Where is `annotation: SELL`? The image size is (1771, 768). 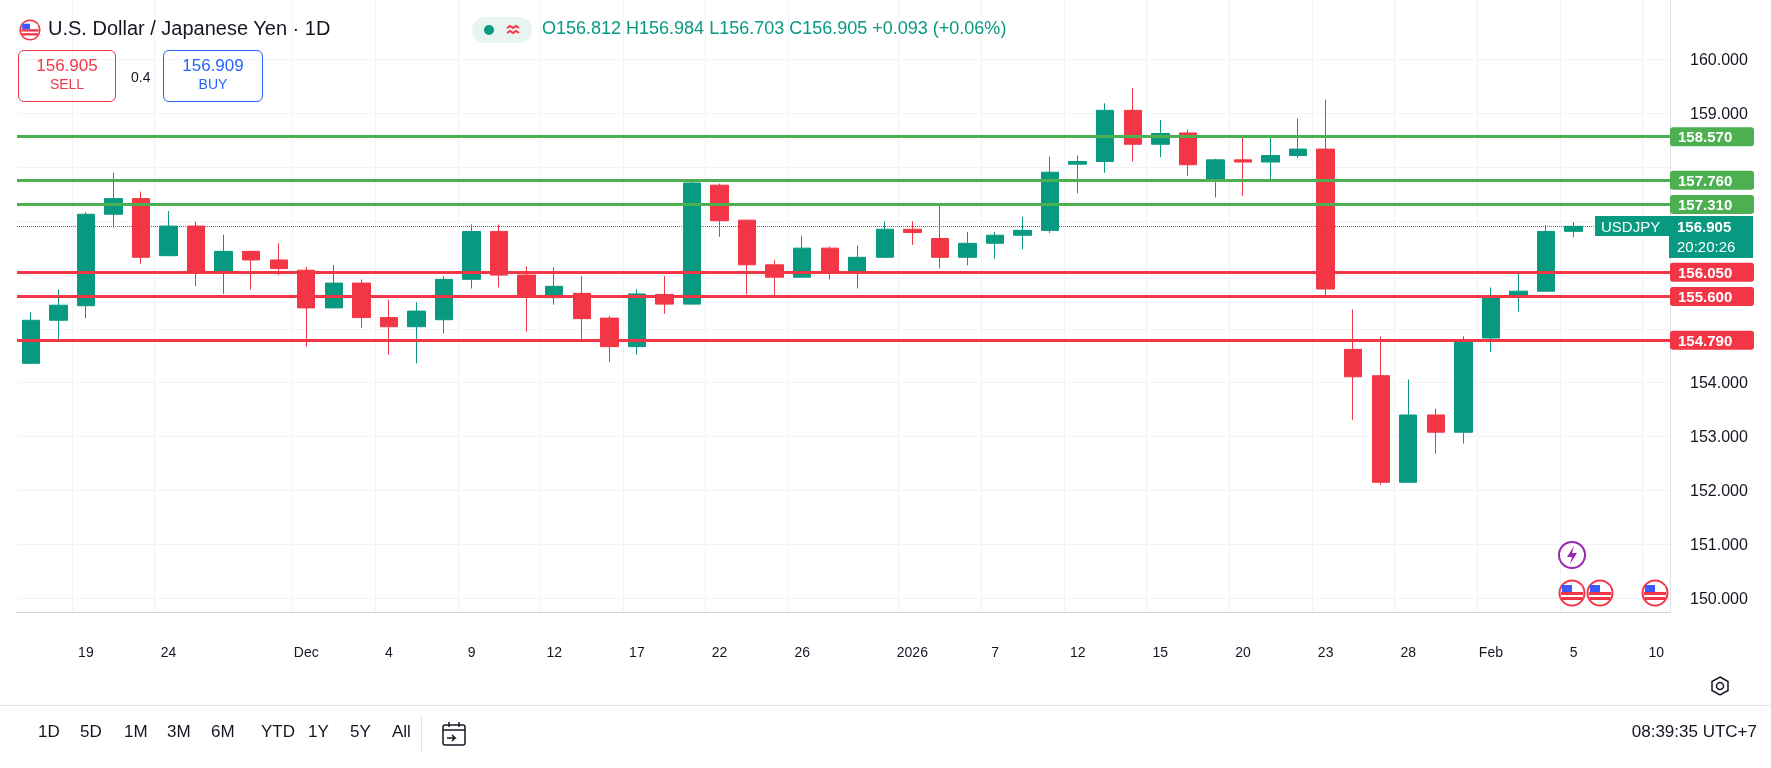 annotation: SELL is located at coordinates (67, 84).